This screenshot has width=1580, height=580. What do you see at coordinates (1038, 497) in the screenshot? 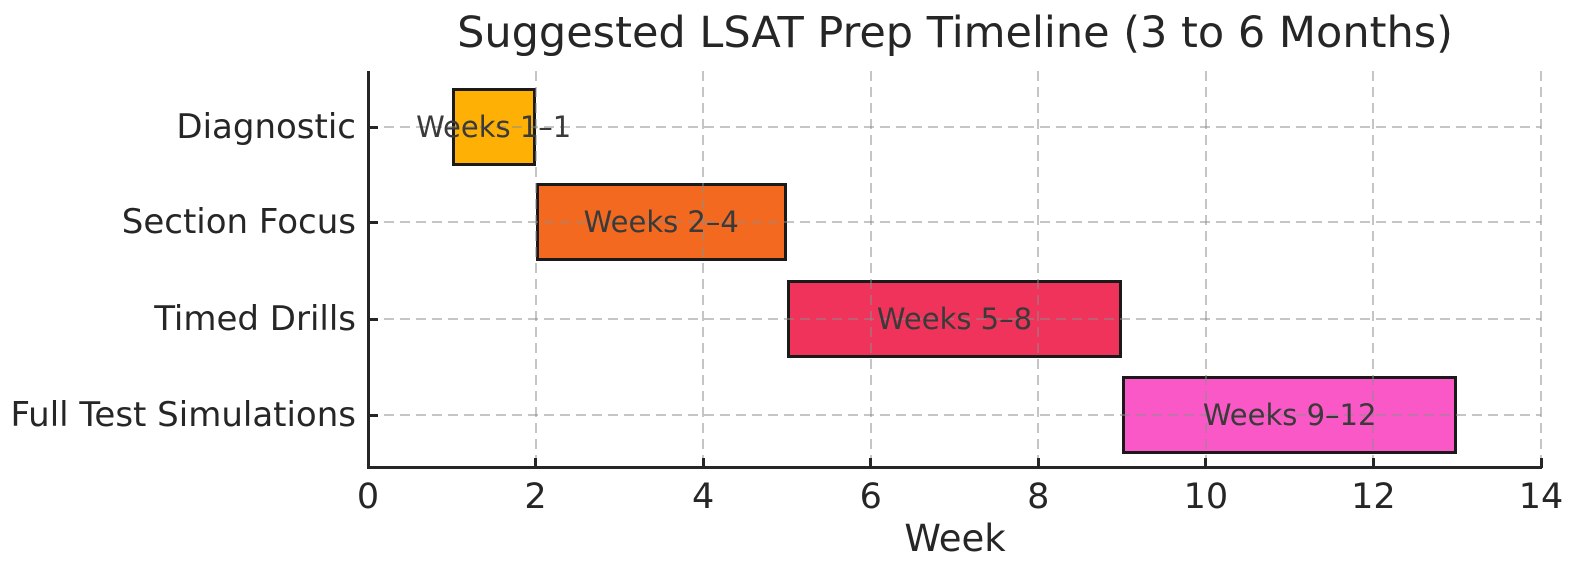
I see `x-tick-label-8: 8` at bounding box center [1038, 497].